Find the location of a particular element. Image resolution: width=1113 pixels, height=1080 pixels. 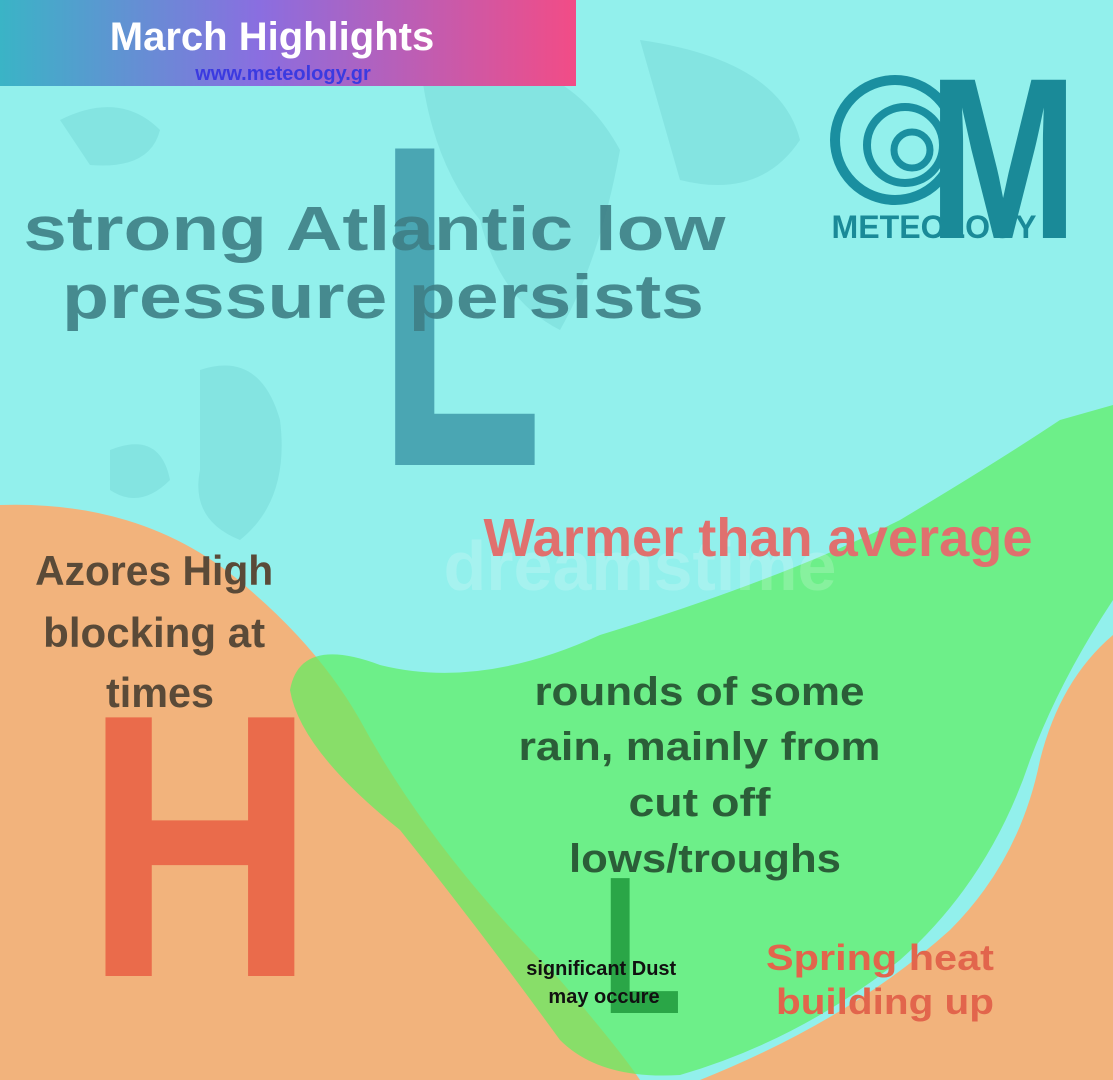

annotation-line: building up is located at coordinates (885, 1001).